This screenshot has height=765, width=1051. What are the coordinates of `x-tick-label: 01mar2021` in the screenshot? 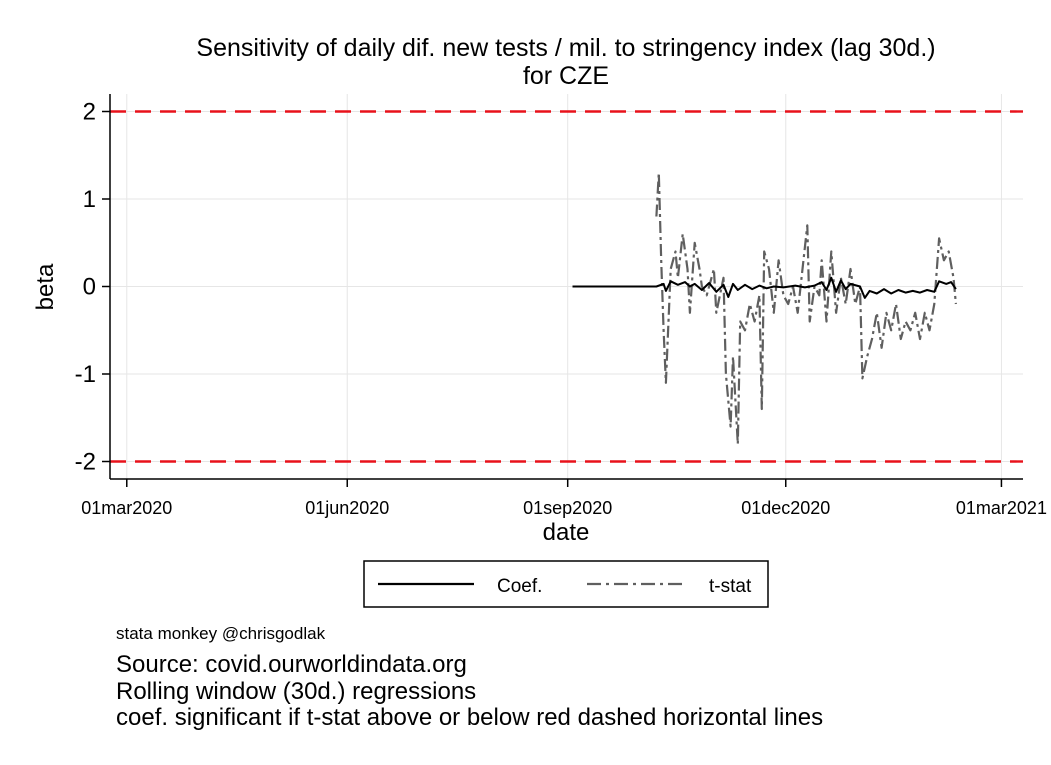 It's located at (1001, 508).